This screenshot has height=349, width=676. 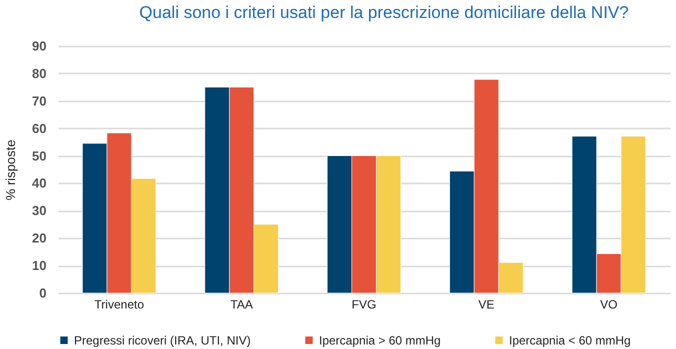 I want to click on legend-label: Ipercapnia < 60 mmHg, so click(x=570, y=340).